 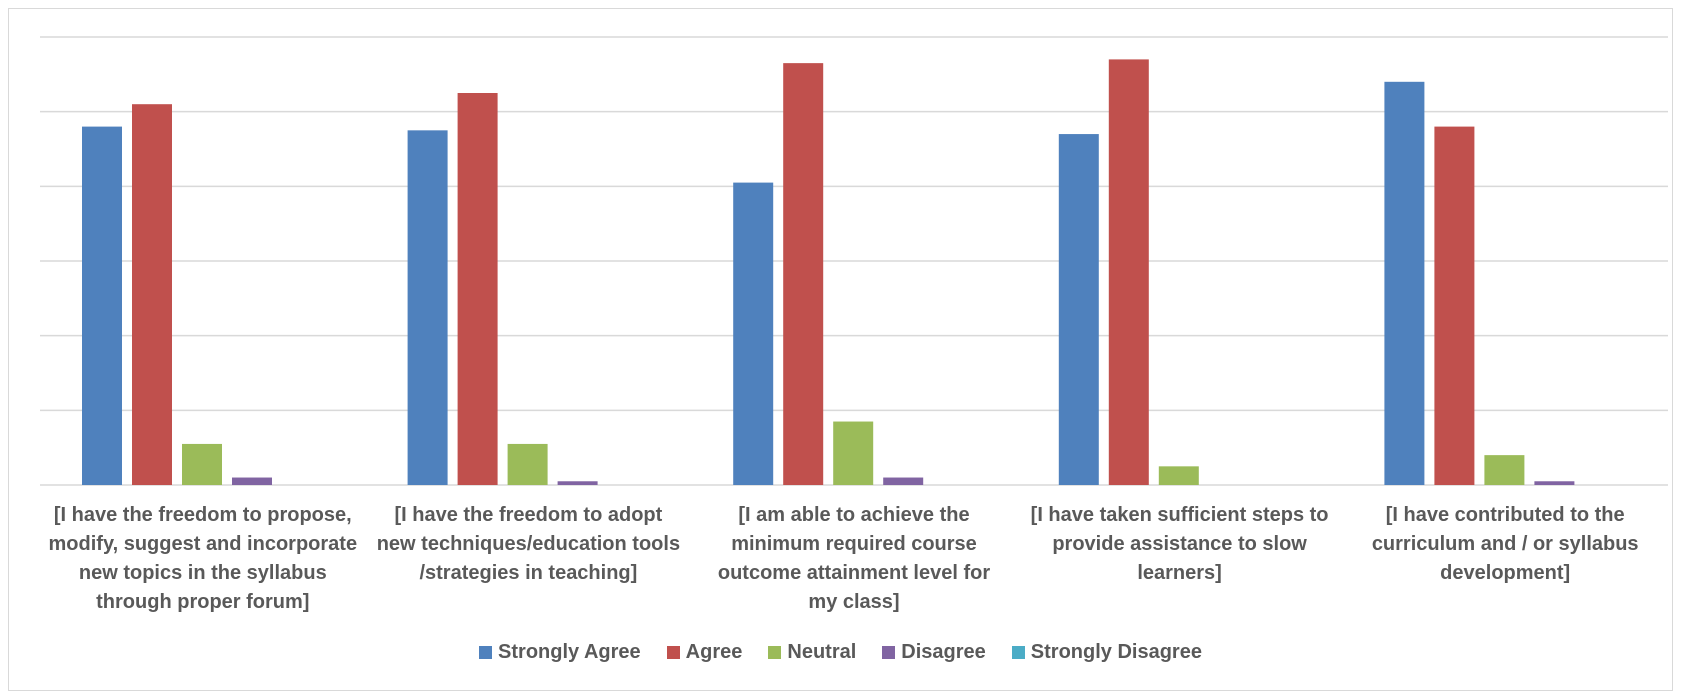 I want to click on category-label-line: [I have the freedom to propose,, so click(x=202, y=515).